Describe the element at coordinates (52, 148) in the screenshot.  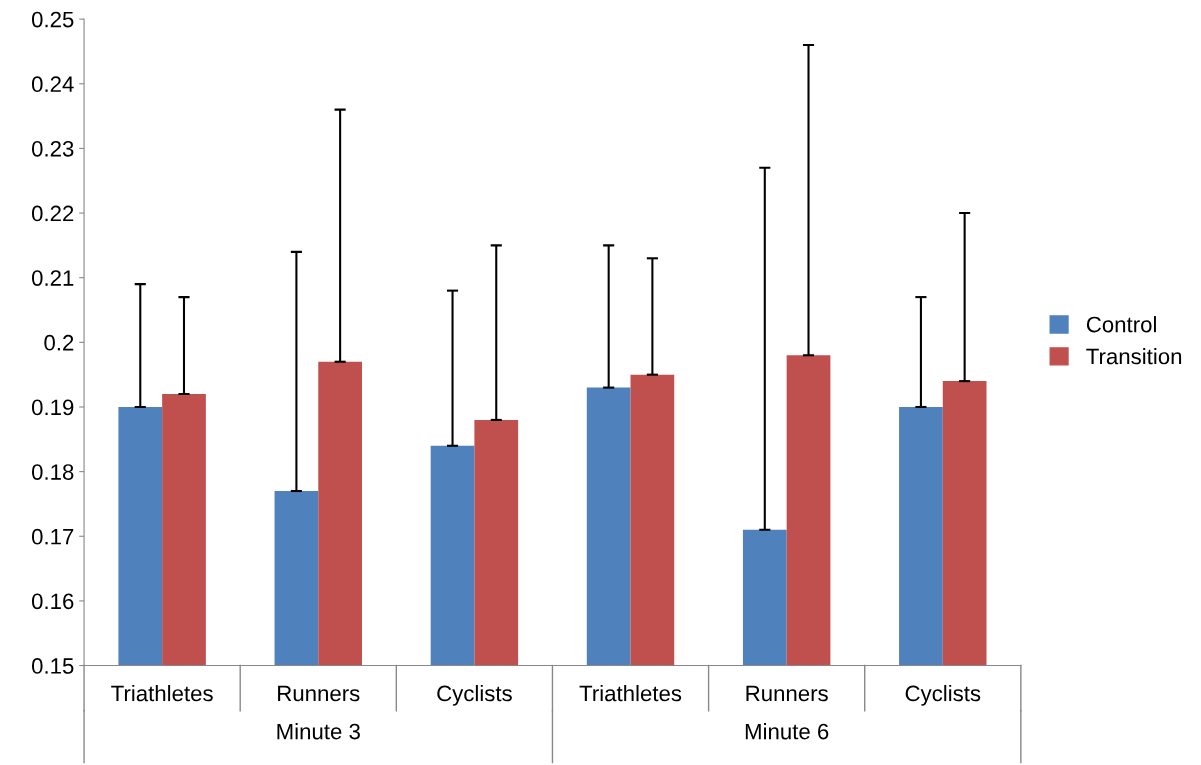
I see `y-tick-label: 0.23` at that location.